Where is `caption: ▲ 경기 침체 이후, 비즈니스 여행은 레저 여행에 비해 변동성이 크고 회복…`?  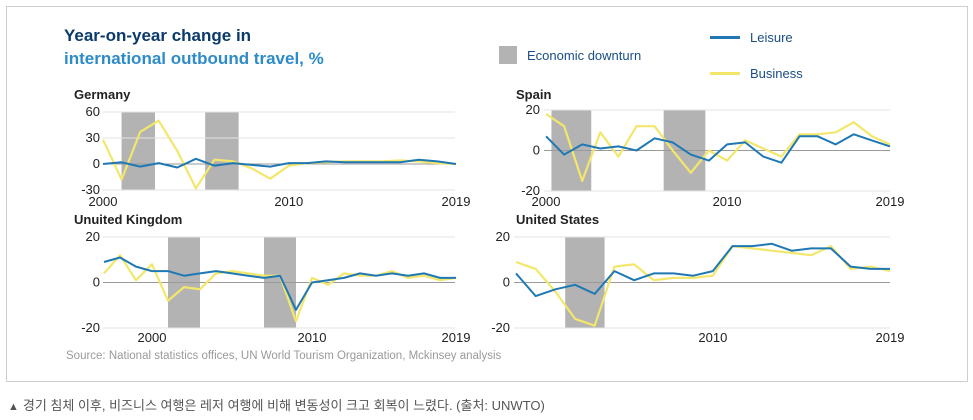 caption: ▲ 경기 침체 이후, 비즈니스 여행은 레저 여행에 비해 변동성이 크고 회복… is located at coordinates (276, 404).